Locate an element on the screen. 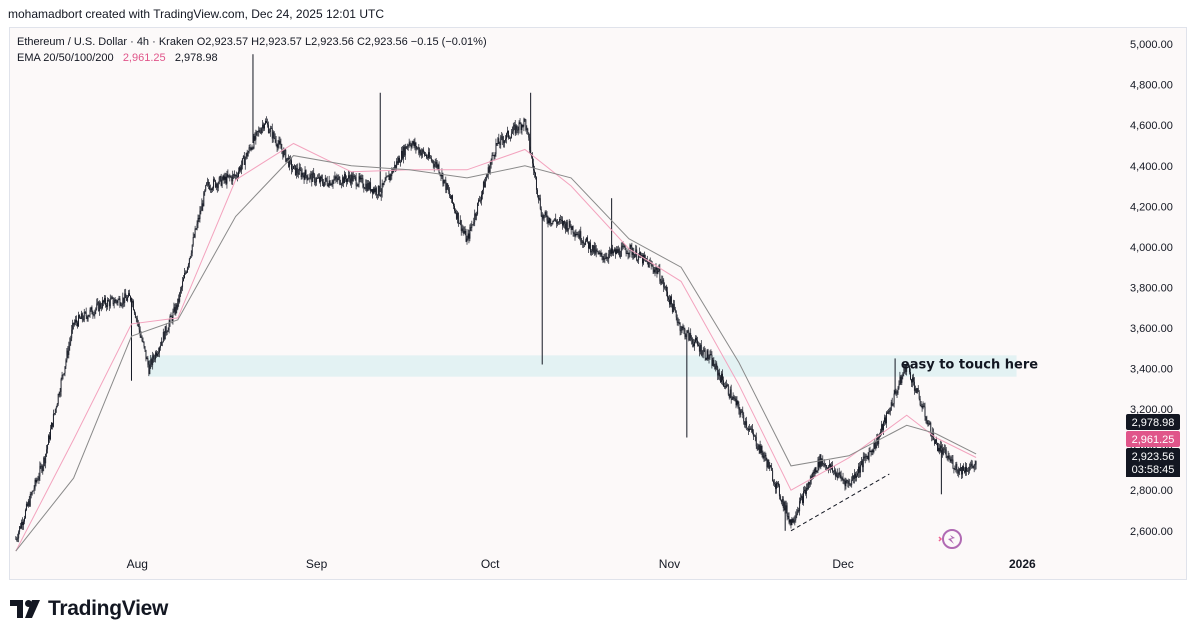 This screenshot has width=1195, height=639. support-zone is located at coordinates (582, 366).